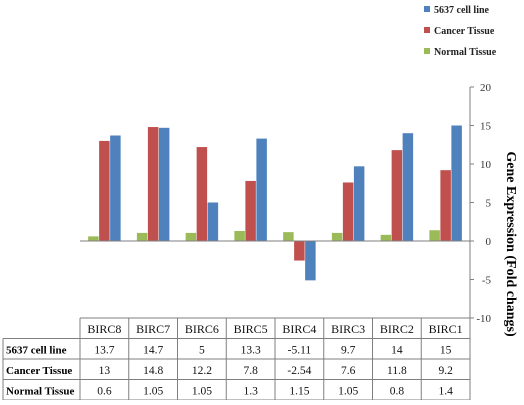 Image resolution: width=524 pixels, height=405 pixels. Describe the element at coordinates (299, 392) in the screenshot. I see `table-cell: 1.15` at that location.